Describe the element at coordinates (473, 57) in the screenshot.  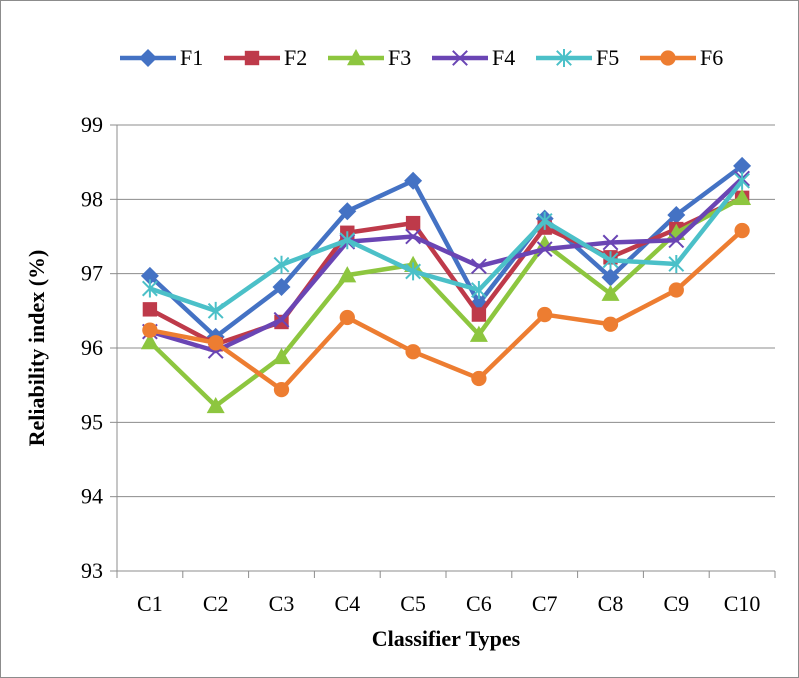
I see `legend-item-f4: F4` at that location.